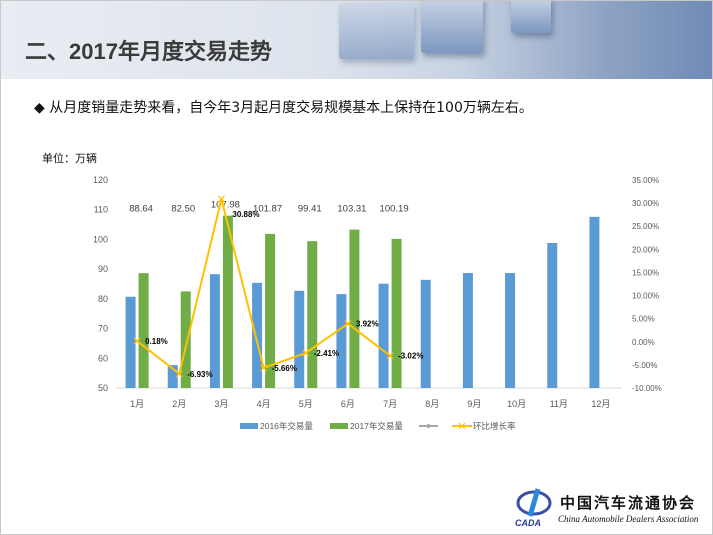 Image resolution: width=713 pixels, height=535 pixels. Describe the element at coordinates (310, 209) in the screenshot. I see `bar-2017-data-label: 99.41` at that location.